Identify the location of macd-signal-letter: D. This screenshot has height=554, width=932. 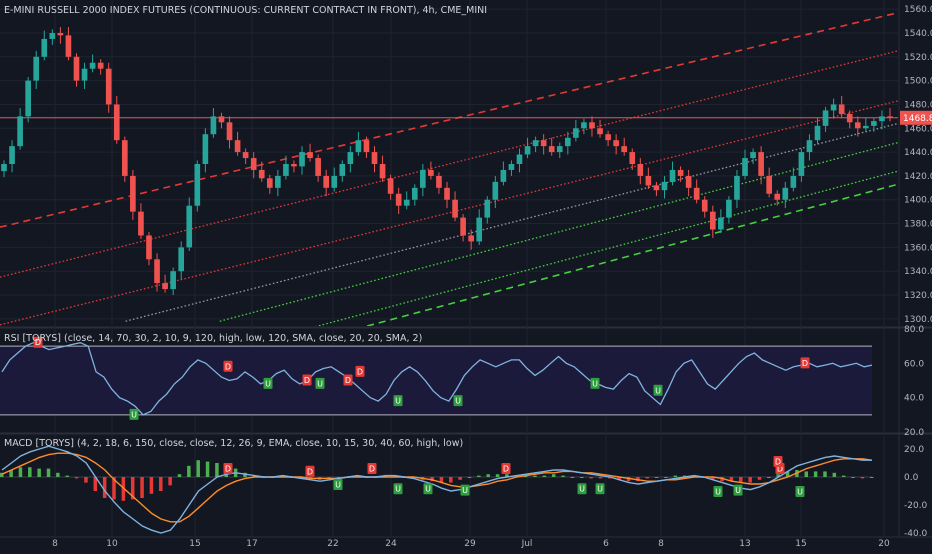
(506, 469).